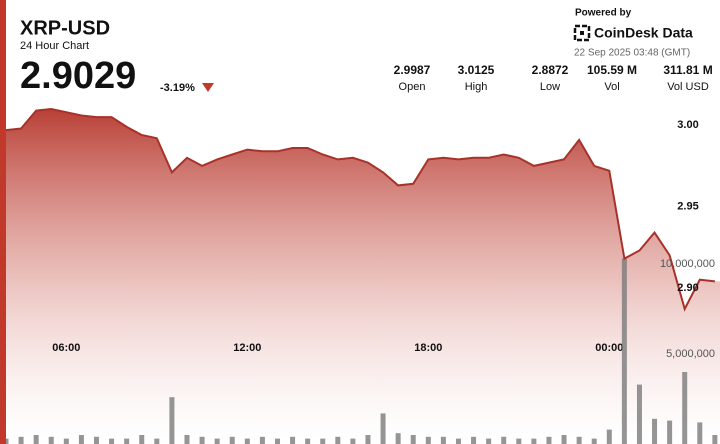  What do you see at coordinates (550, 70) in the screenshot?
I see `stat-value: 2.8872` at bounding box center [550, 70].